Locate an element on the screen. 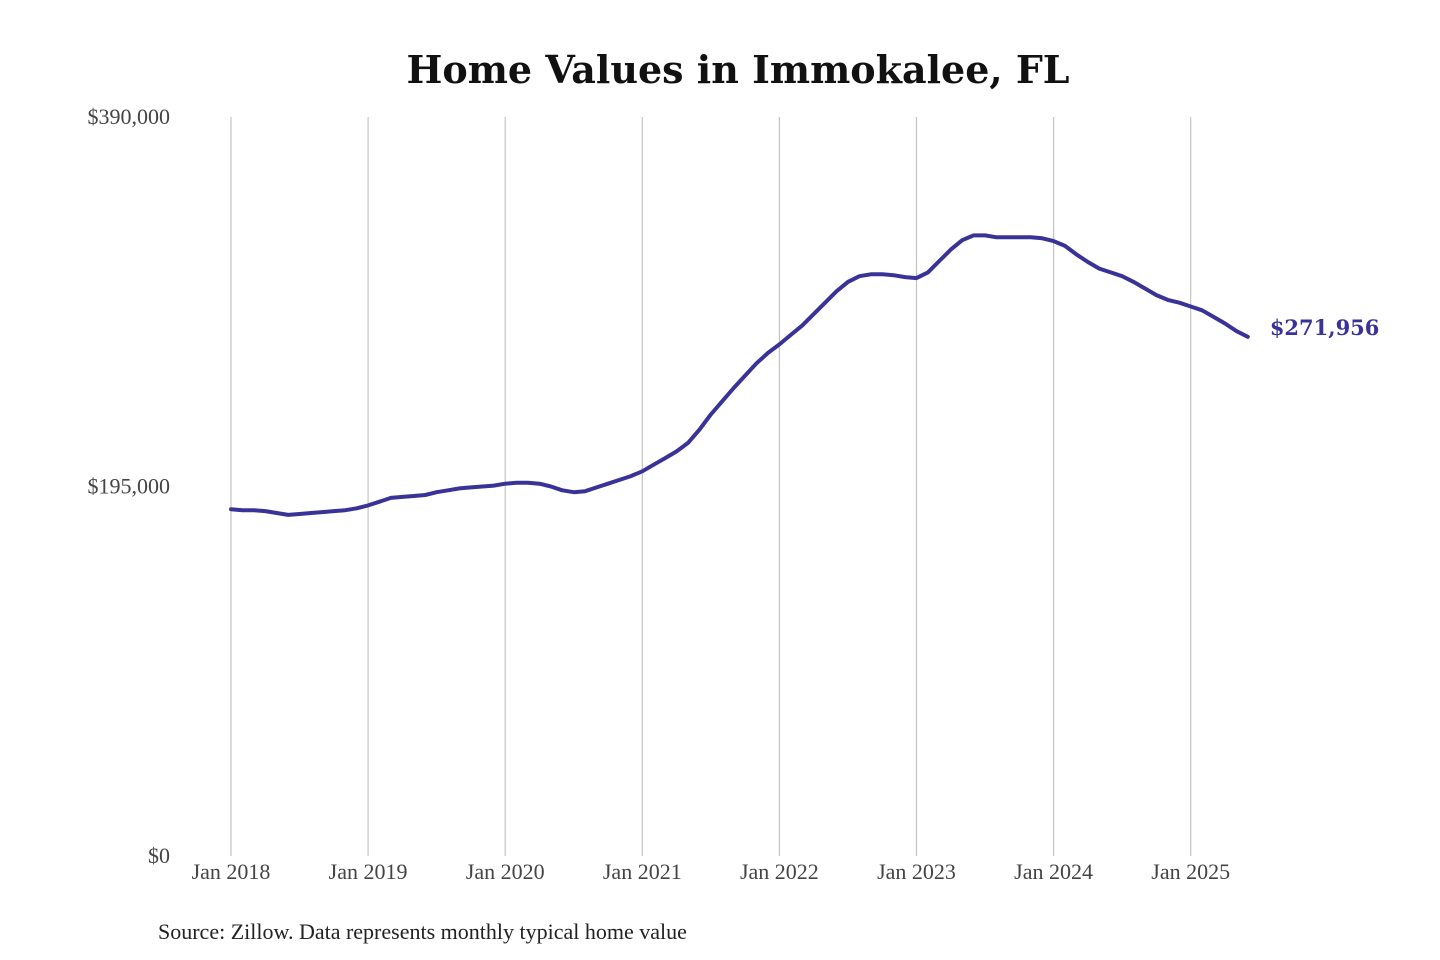 The width and height of the screenshot is (1440, 960). x-tick-label-4: Jan 2022 is located at coordinates (779, 871).